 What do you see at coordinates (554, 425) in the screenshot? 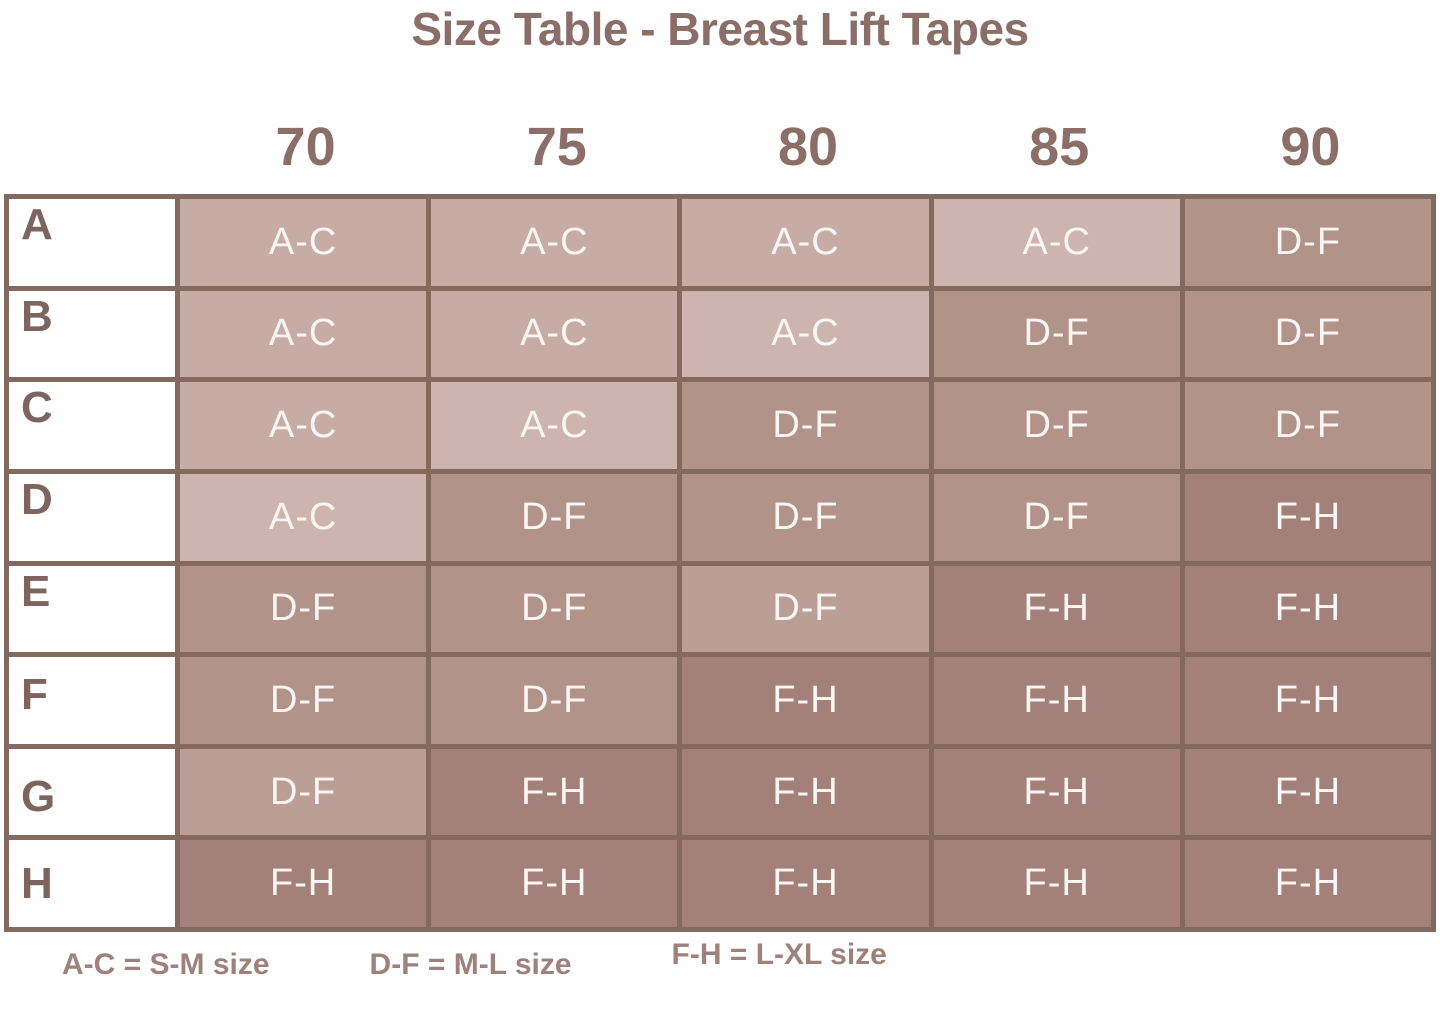
I see `cell-C-75: A-C` at bounding box center [554, 425].